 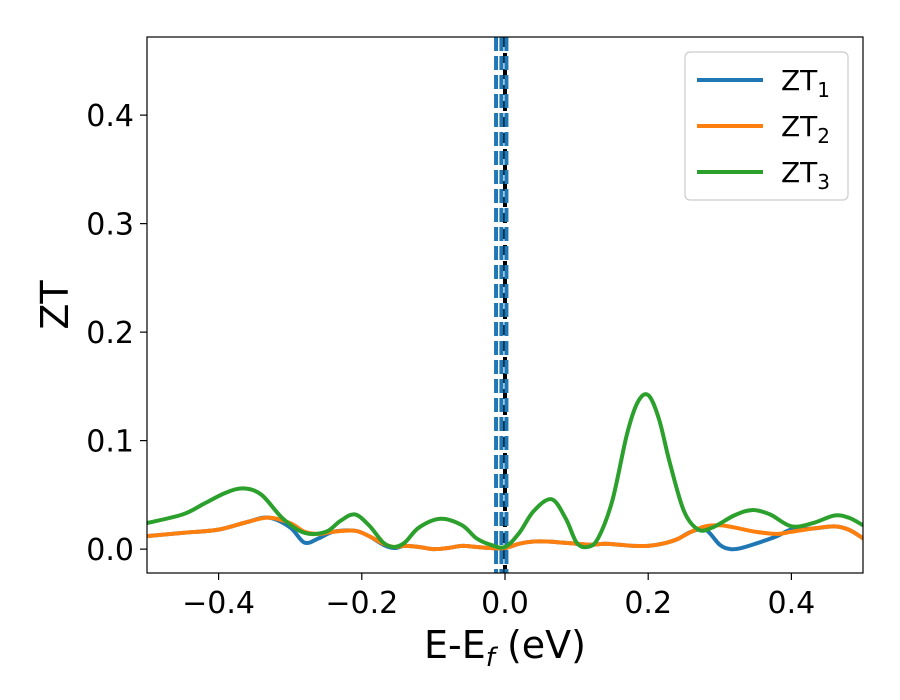 What do you see at coordinates (540, 645) in the screenshot?
I see `x-axis-label-suffix: (eV)` at bounding box center [540, 645].